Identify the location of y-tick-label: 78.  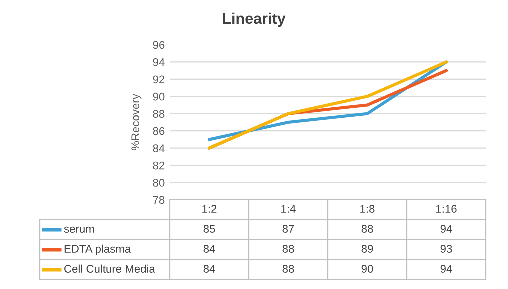
(159, 200).